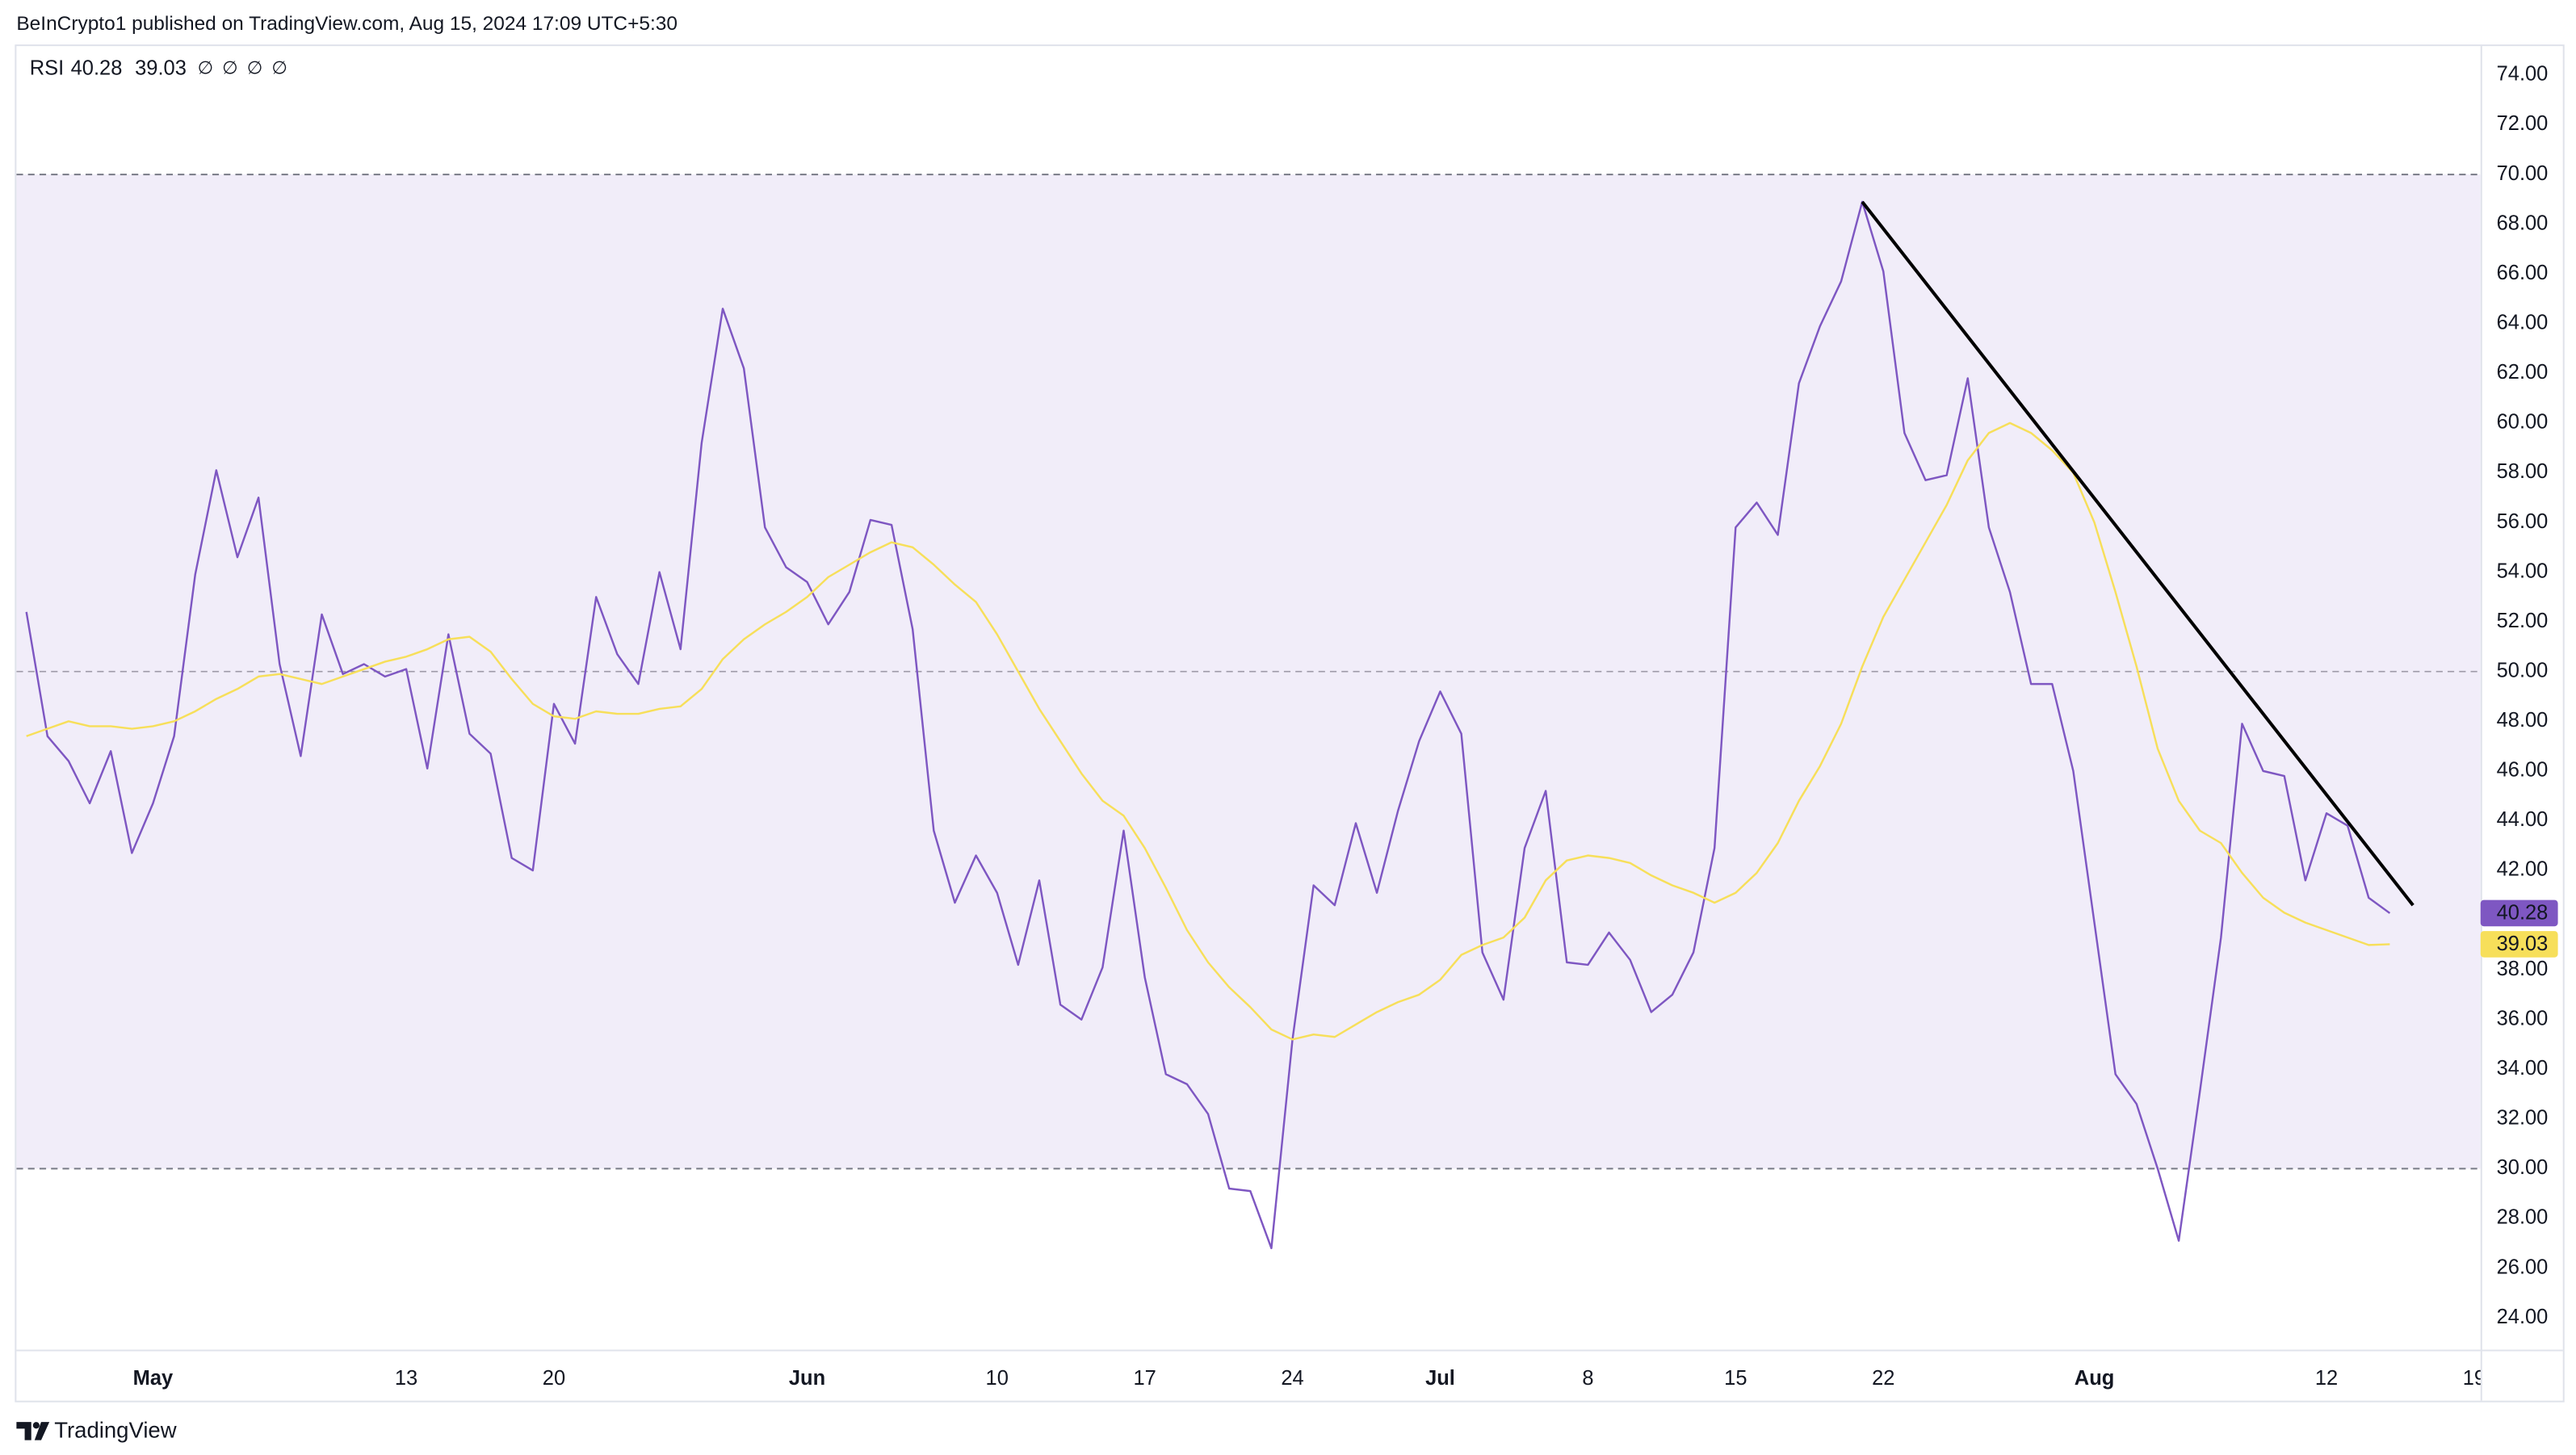 Image resolution: width=2576 pixels, height=1455 pixels. I want to click on time-axis: May 13 20 Jun 10 17 24 Jul 8 15 22 Aug 12 19, so click(1309, 1378).